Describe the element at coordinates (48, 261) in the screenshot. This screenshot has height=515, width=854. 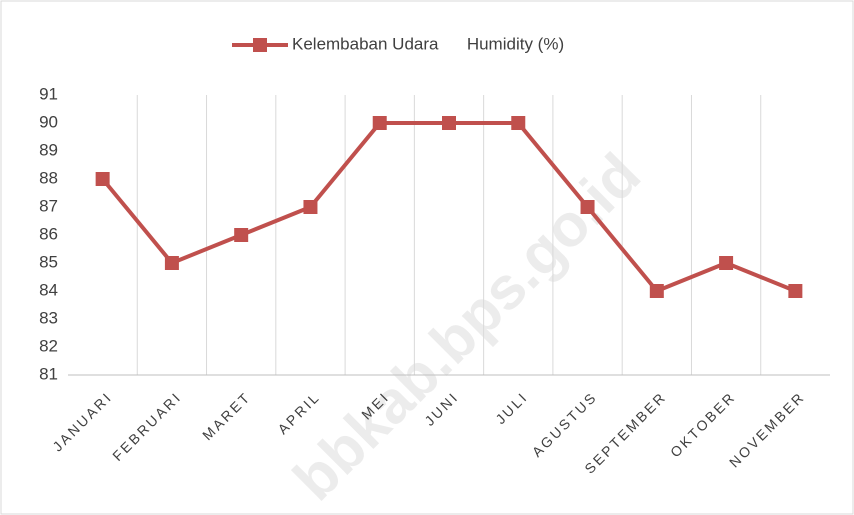
I see `y-tick-label: 85` at that location.